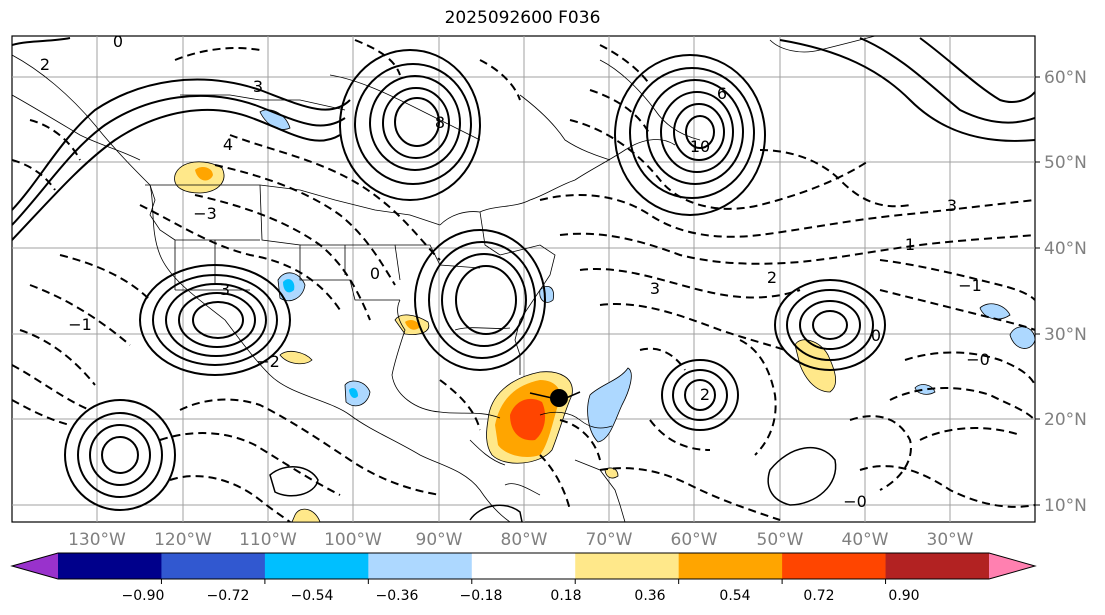 The height and width of the screenshot is (615, 1105). What do you see at coordinates (228, 596) in the screenshot?
I see `colorbar-tick-label: −0.72` at bounding box center [228, 596].